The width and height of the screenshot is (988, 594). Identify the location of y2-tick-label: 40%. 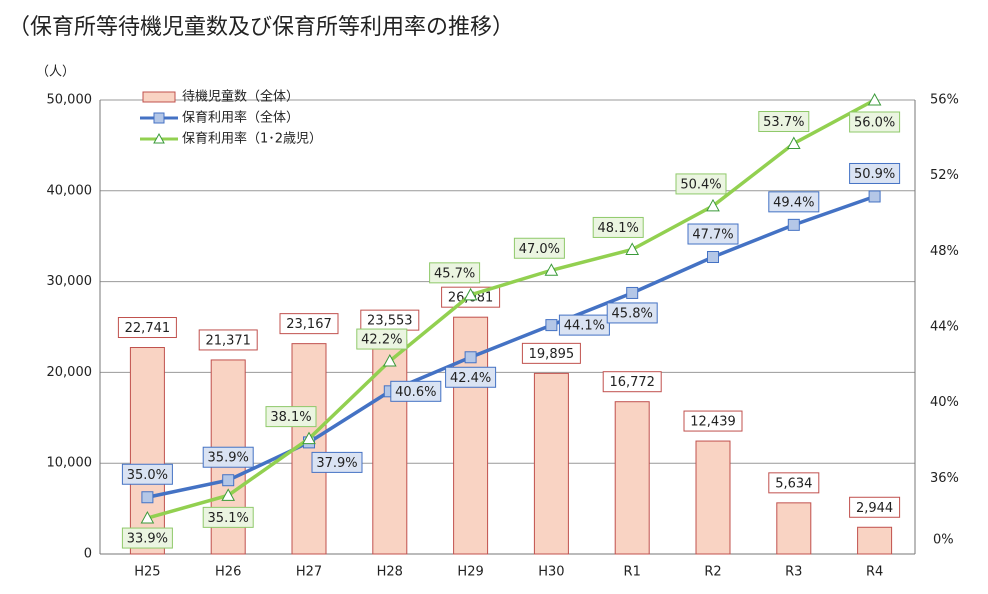
(944, 402).